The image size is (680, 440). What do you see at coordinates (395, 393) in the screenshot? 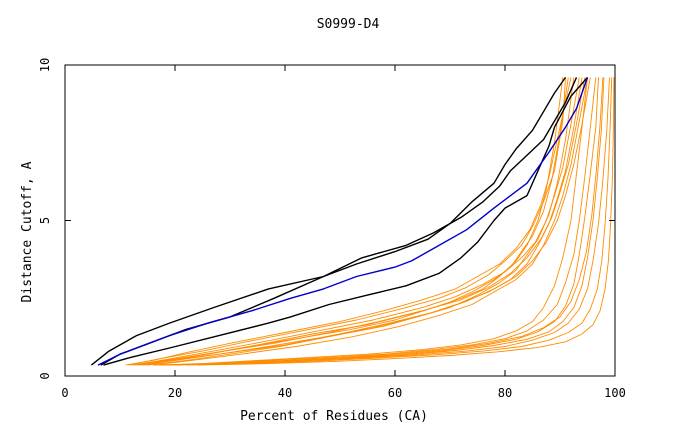
I see `x-tick-label: 60` at bounding box center [395, 393].